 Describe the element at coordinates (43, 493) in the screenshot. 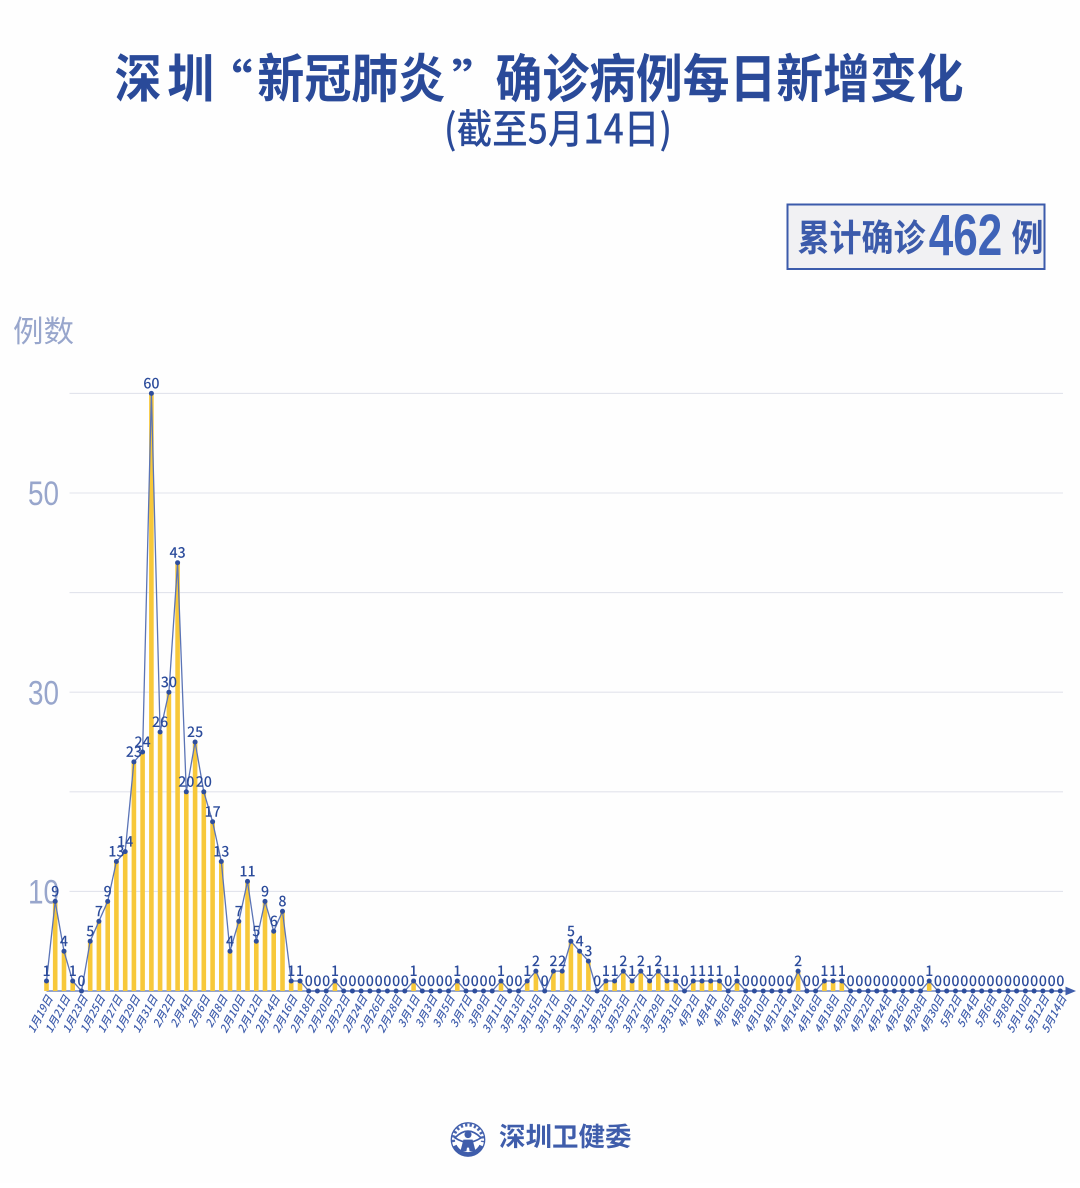

I see `svg-text: 50` at that location.